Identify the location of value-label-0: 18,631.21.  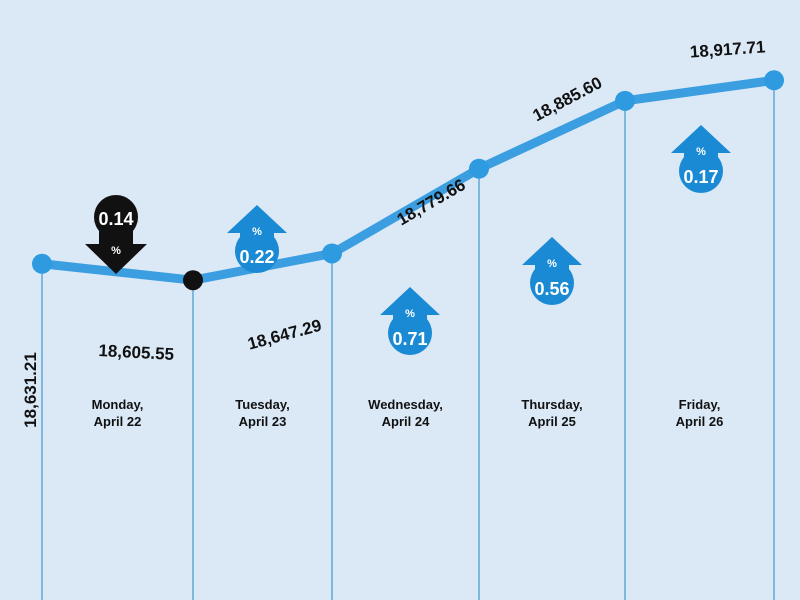
(30, 390).